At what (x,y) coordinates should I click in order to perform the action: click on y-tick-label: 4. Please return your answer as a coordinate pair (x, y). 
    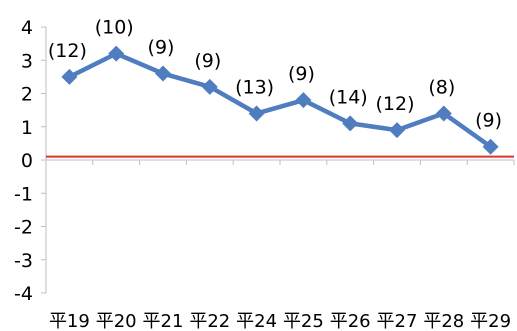
    Looking at the image, I should click on (27, 28).